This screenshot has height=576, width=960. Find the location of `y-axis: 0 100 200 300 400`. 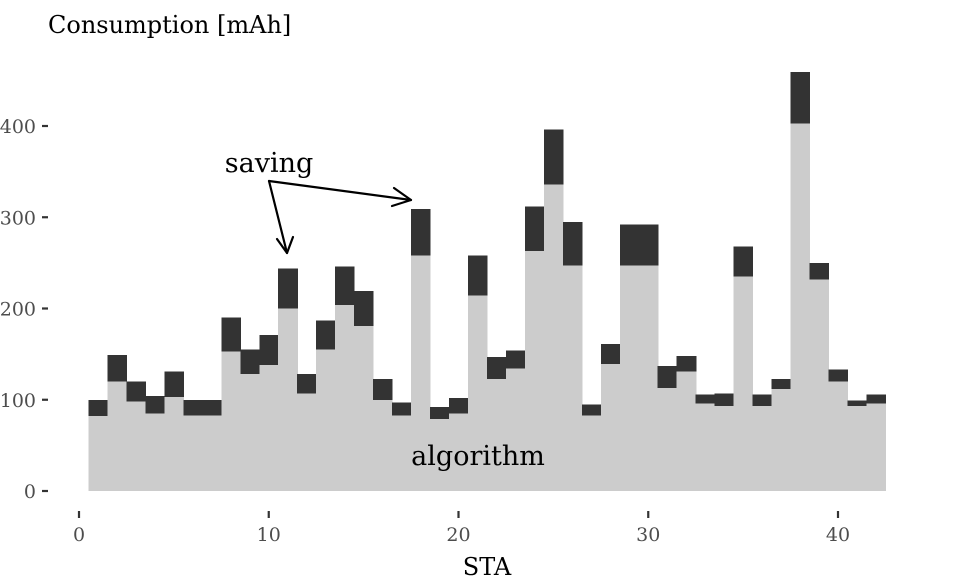

y-axis: 0 100 200 300 400 is located at coordinates (24, 309).